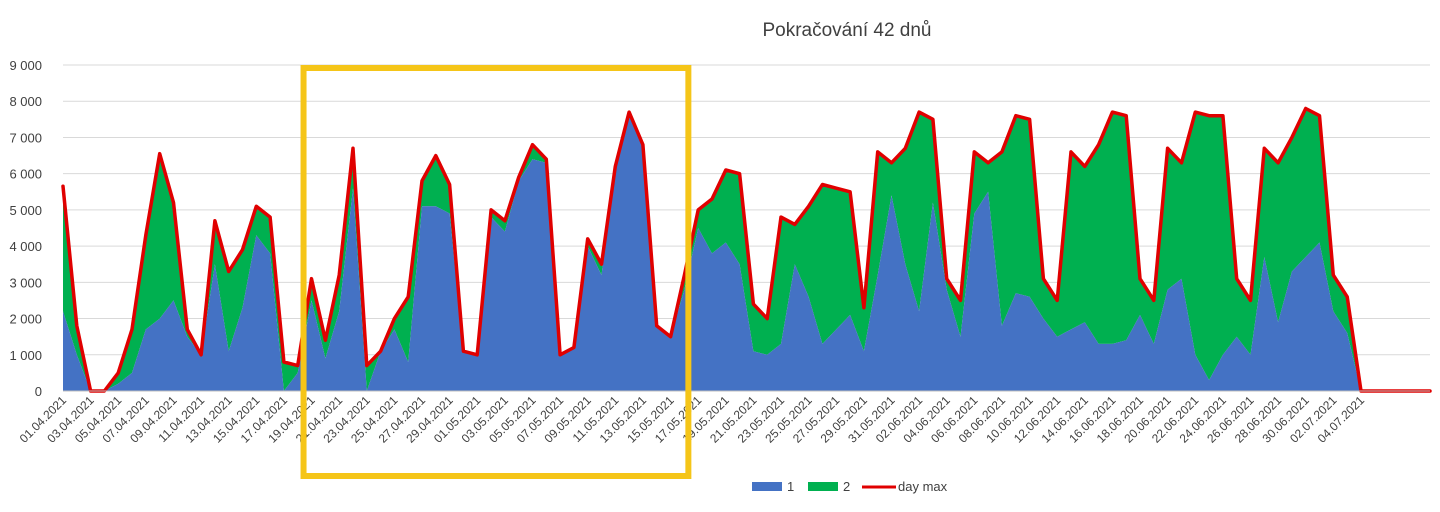 Image resolution: width=1440 pixels, height=512 pixels. Describe the element at coordinates (25, 101) in the screenshot. I see `y-tick-label: 8 000` at that location.